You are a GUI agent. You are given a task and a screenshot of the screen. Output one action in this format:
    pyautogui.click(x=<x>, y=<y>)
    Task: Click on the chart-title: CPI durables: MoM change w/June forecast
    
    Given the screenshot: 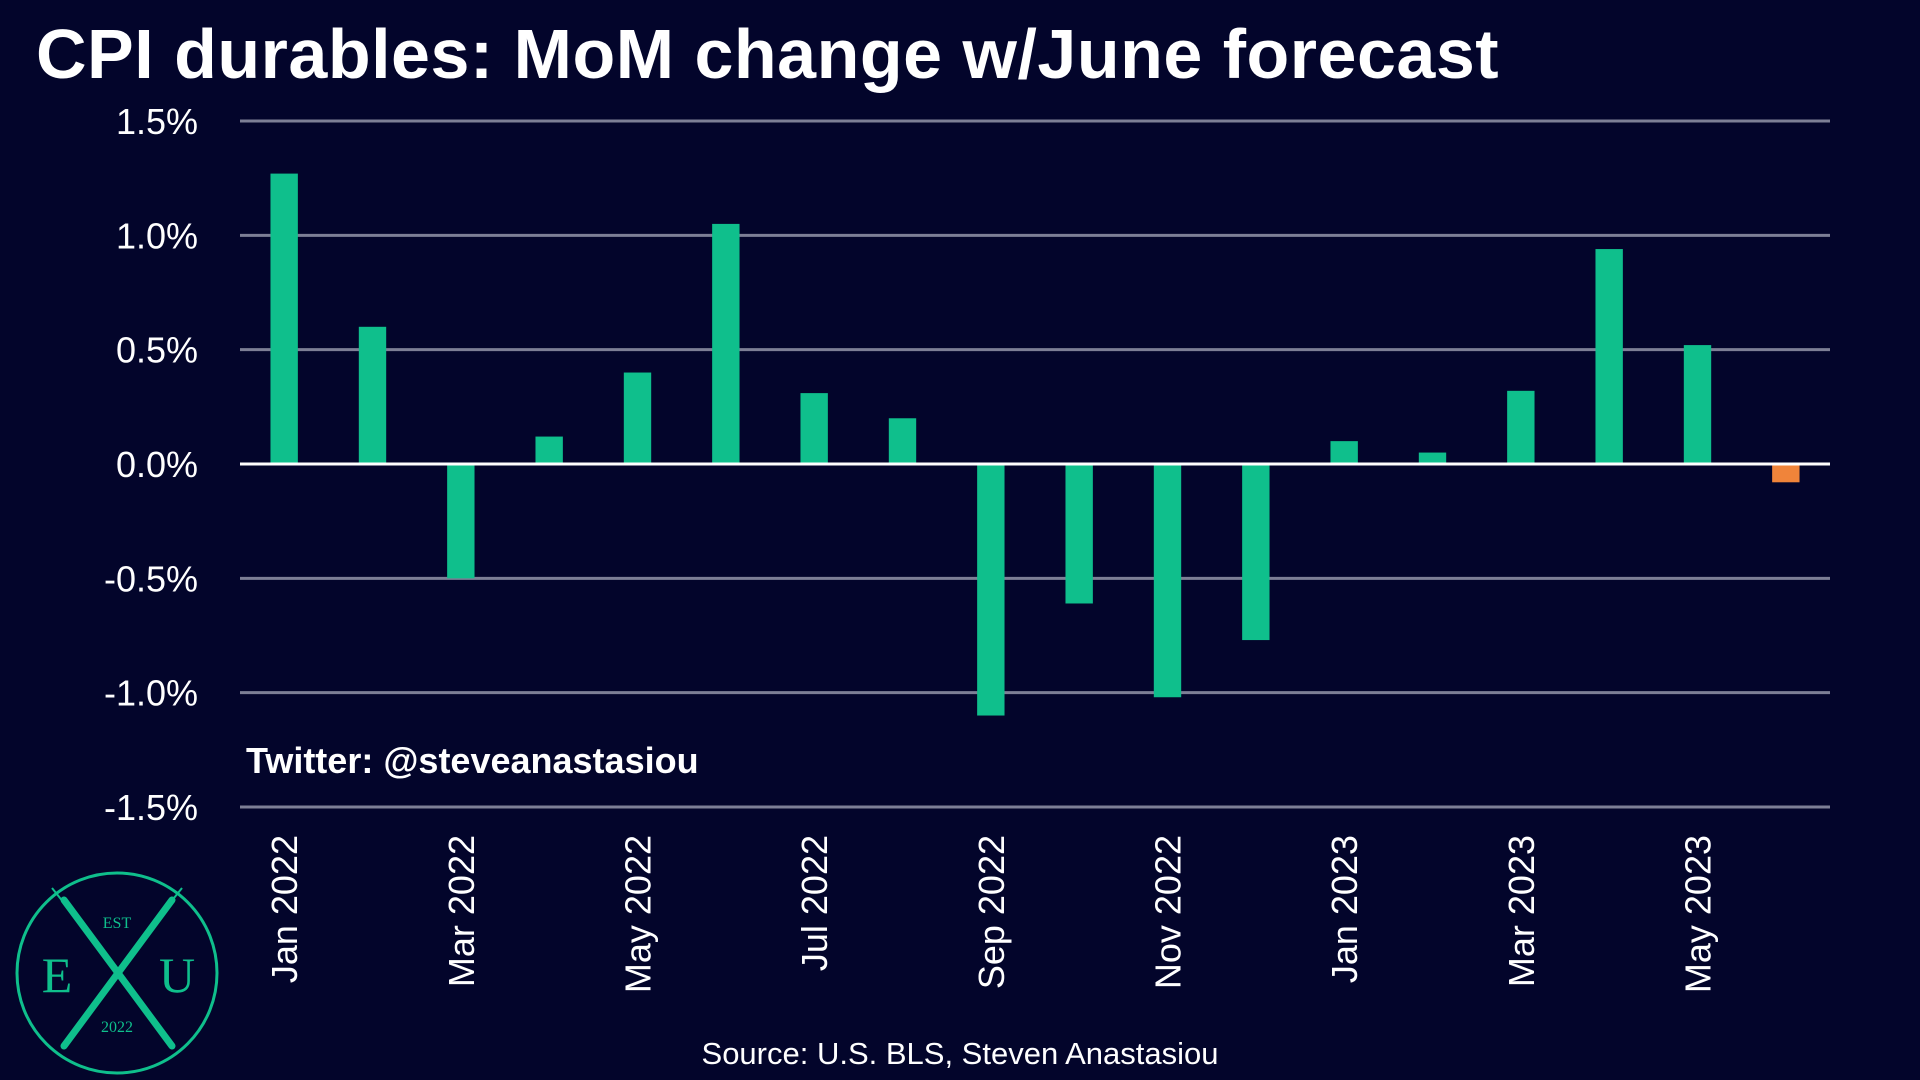 What is the action you would take?
    pyautogui.click(x=768, y=54)
    